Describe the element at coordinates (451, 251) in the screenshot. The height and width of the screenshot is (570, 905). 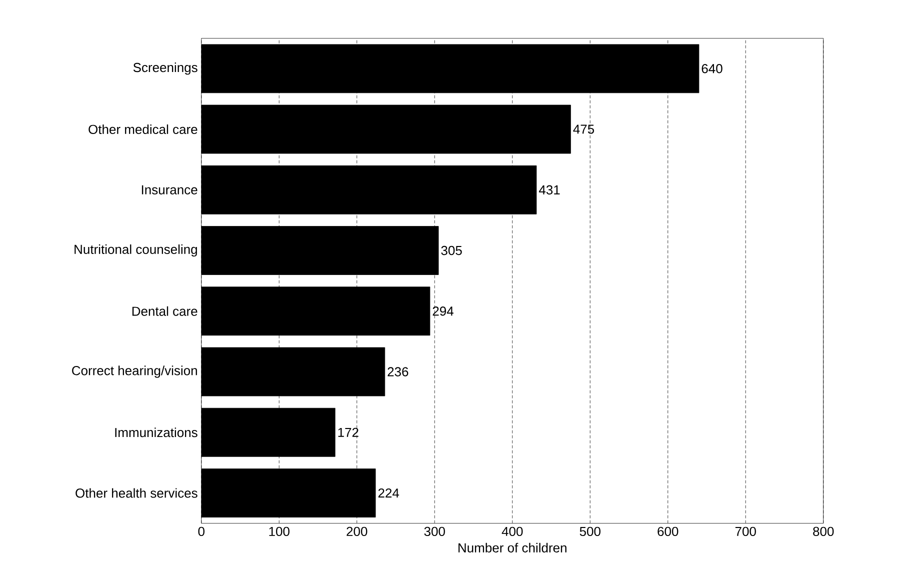
I see `data-label: 305` at that location.